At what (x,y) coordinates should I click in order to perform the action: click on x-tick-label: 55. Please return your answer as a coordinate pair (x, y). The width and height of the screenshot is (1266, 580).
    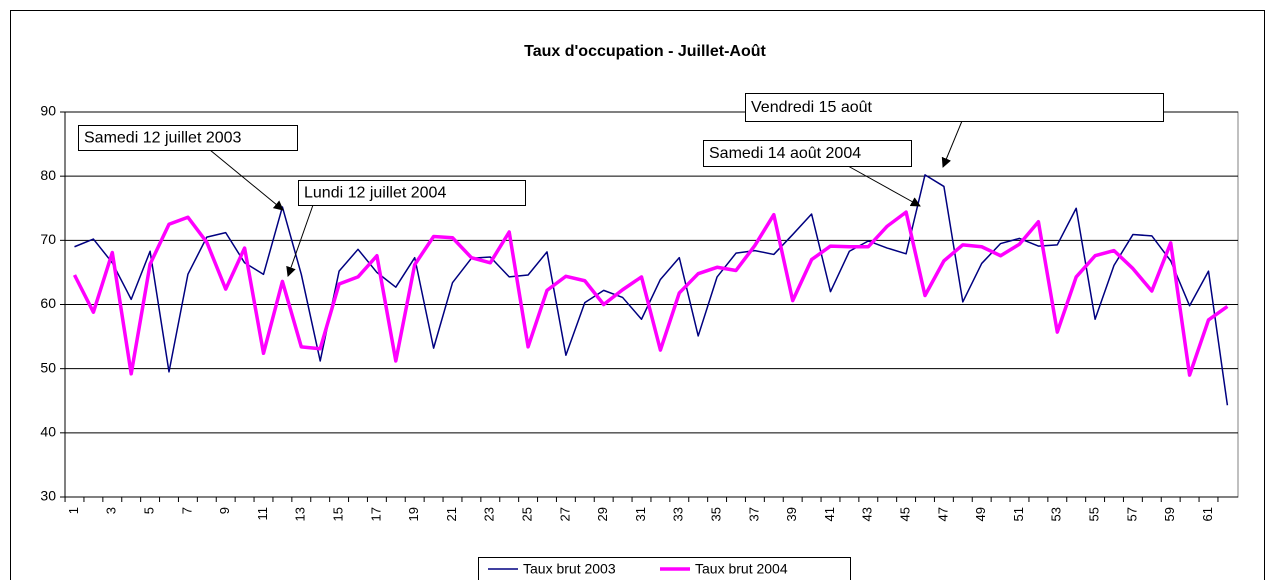
    Looking at the image, I should click on (1094, 514).